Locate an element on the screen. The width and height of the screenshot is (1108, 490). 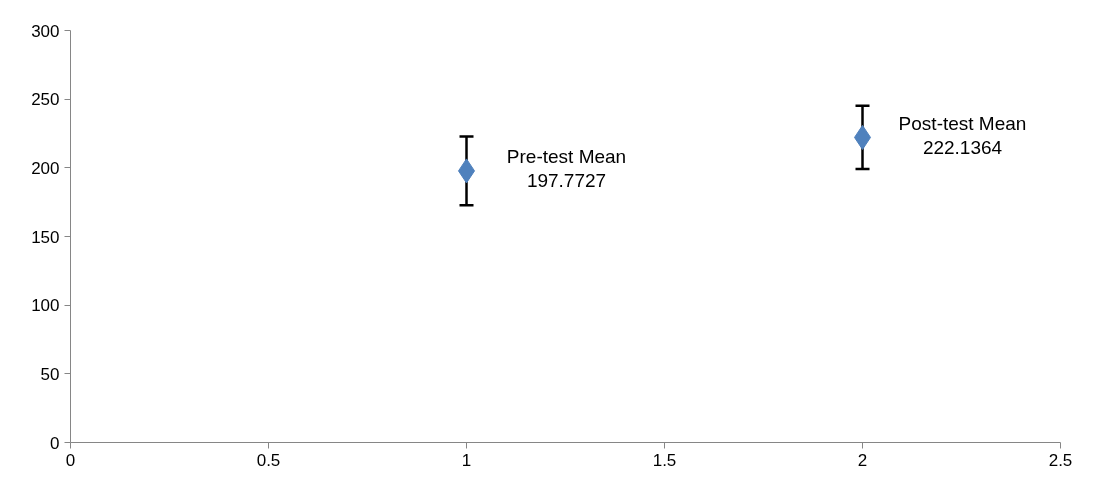
annotation: Post-test Mean 222.1364 is located at coordinates (962, 135).